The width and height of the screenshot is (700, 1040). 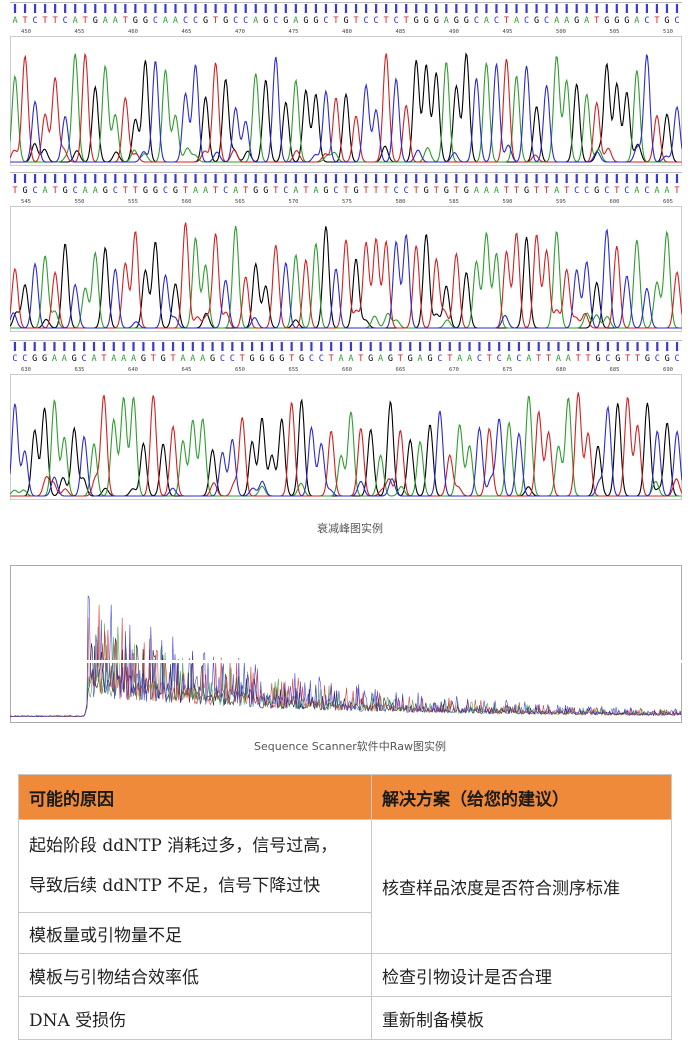 I want to click on position-tick-label: 670, so click(x=454, y=370).